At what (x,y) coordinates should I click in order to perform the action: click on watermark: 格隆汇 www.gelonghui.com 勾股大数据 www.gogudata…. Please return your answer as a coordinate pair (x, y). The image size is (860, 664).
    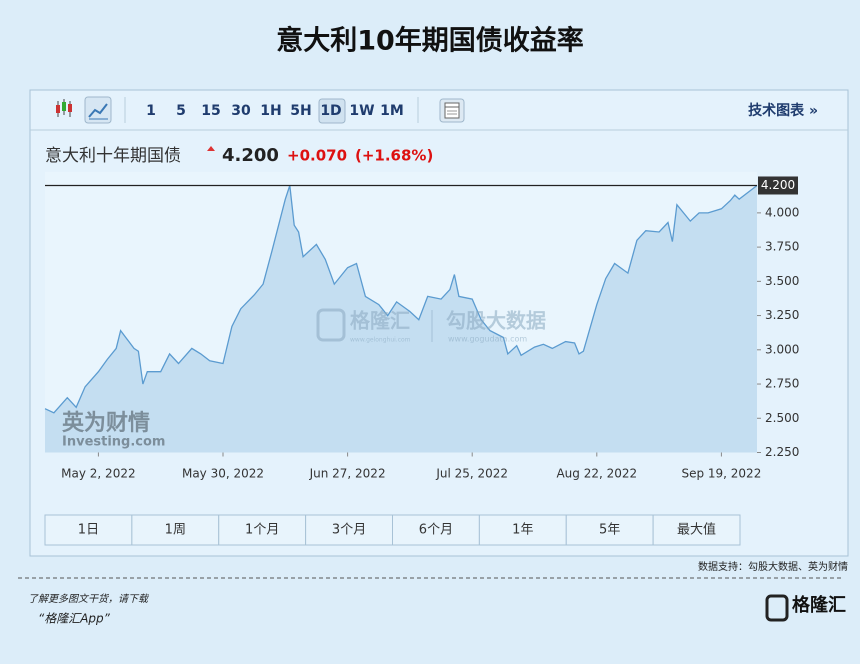
    Looking at the image, I should click on (431, 326).